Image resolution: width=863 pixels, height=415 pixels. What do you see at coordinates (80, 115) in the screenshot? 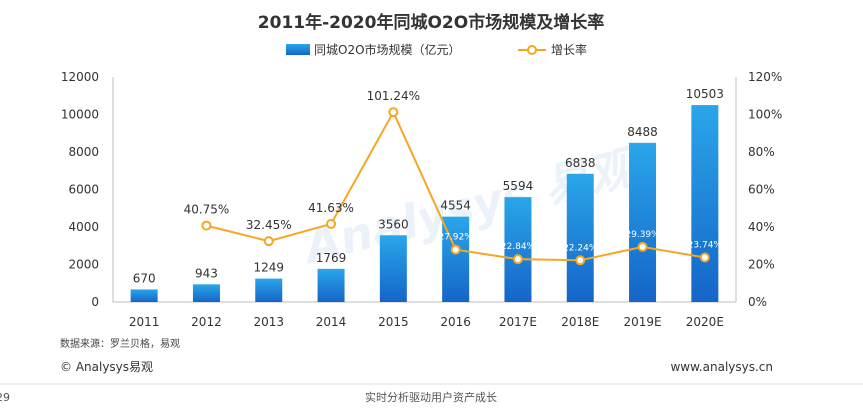
I see `left-axis-tick: 10000` at bounding box center [80, 115].